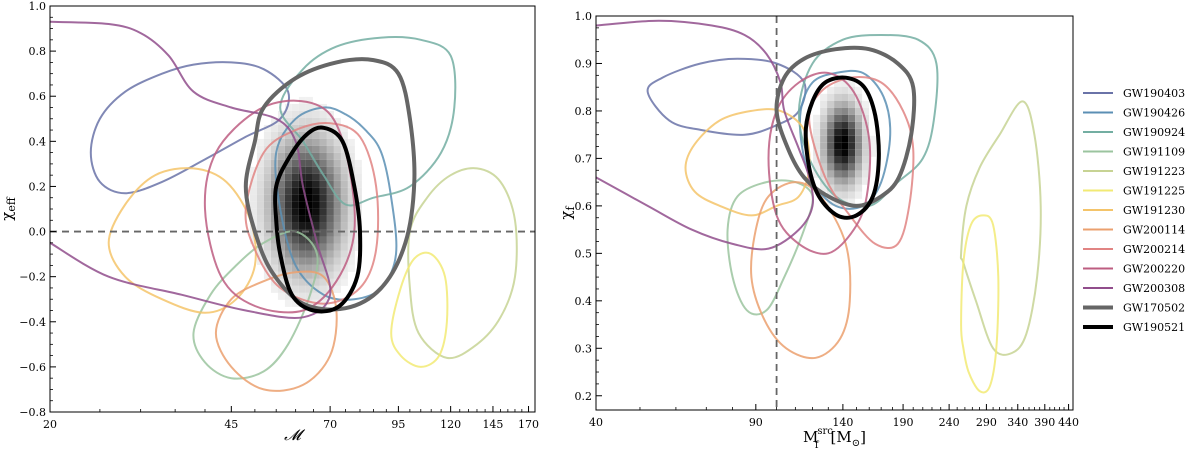 The image size is (1186, 450). Describe the element at coordinates (492, 424) in the screenshot. I see `x-tick-label: 145` at that location.